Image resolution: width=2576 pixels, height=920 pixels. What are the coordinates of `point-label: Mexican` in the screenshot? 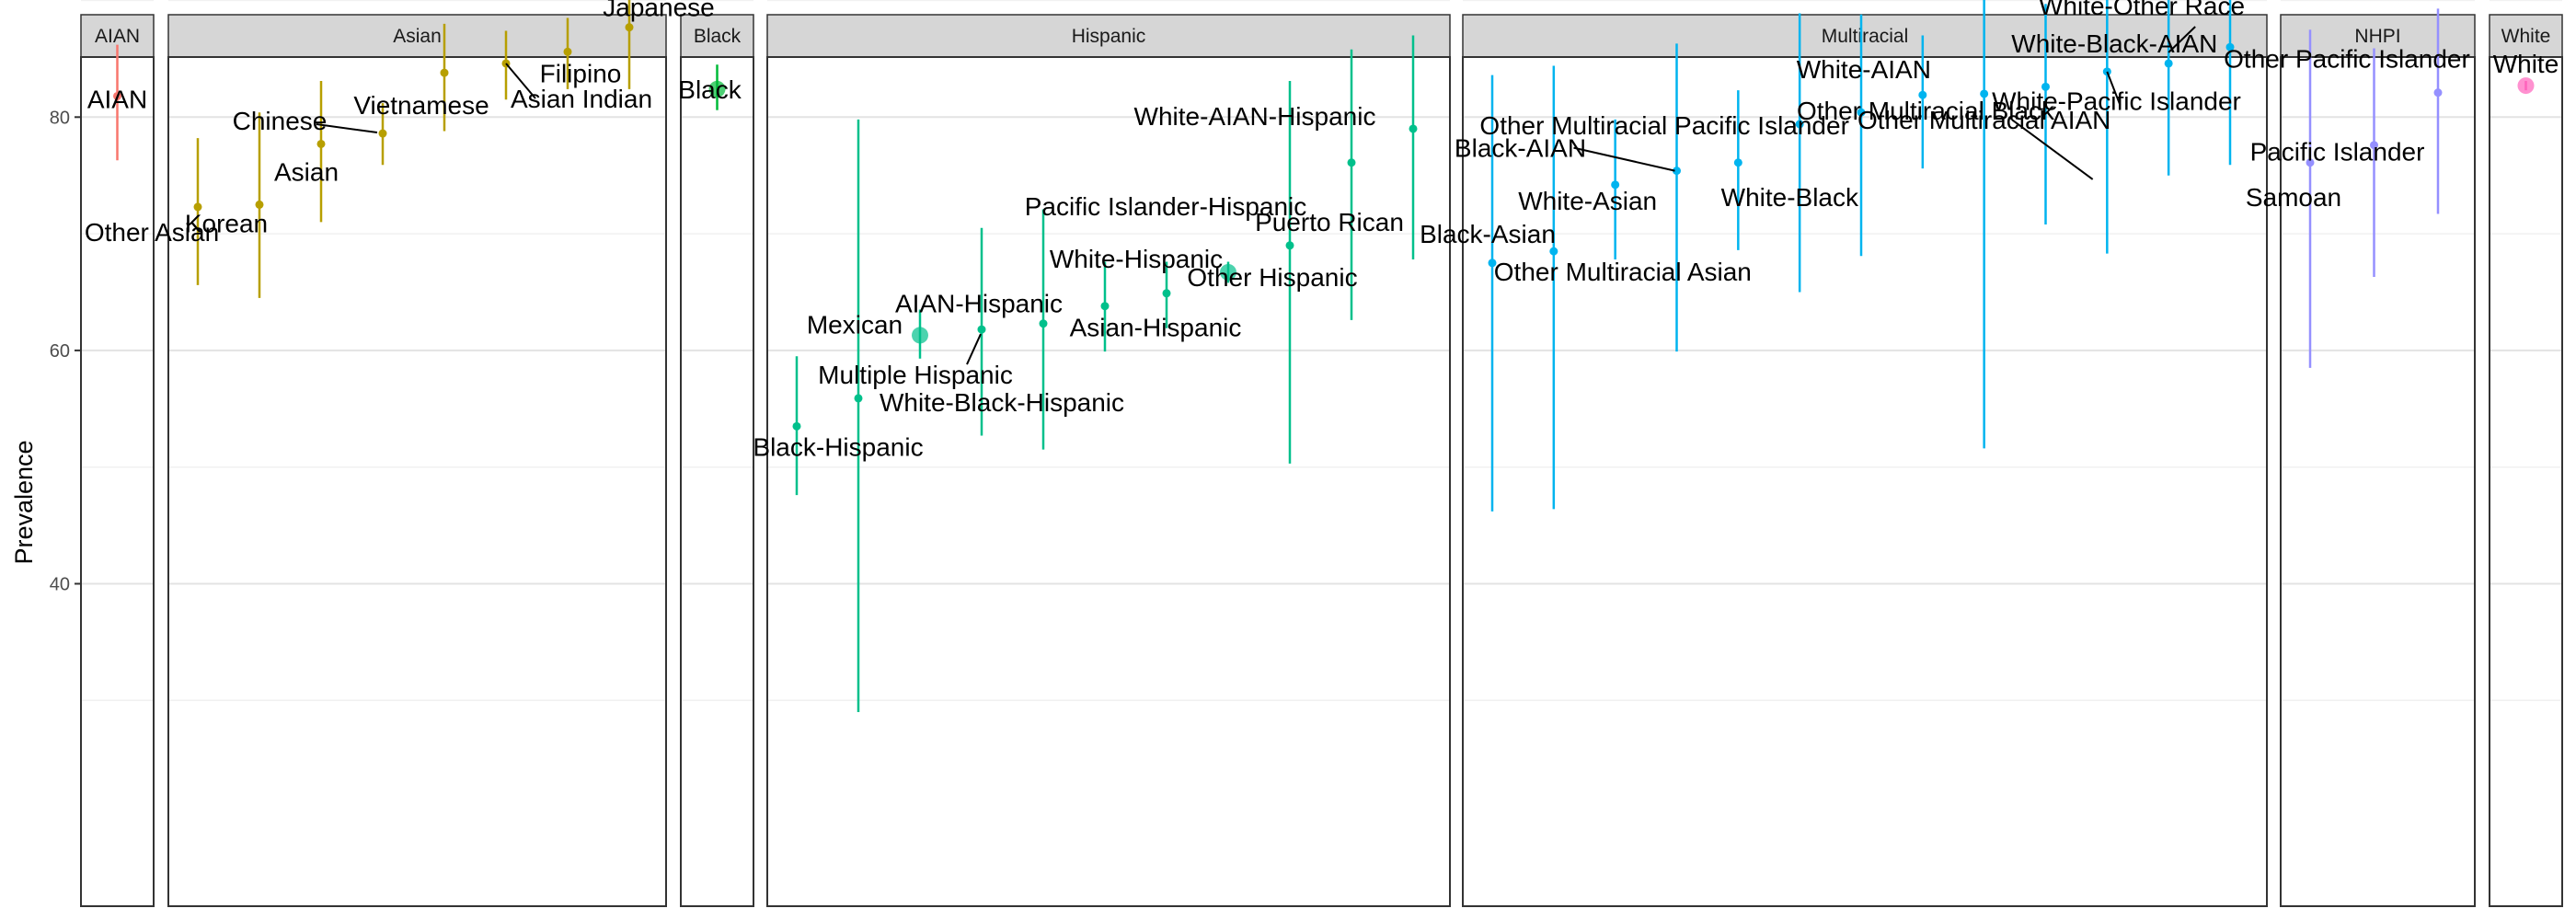 It's located at (855, 324).